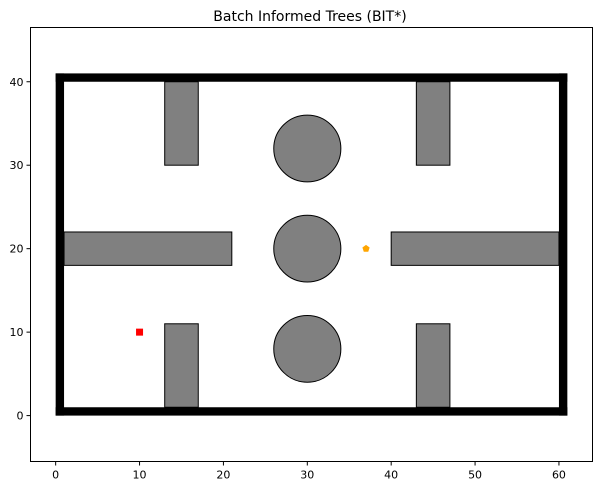 This screenshot has width=600, height=485. I want to click on y-tick-label: 20, so click(17, 249).